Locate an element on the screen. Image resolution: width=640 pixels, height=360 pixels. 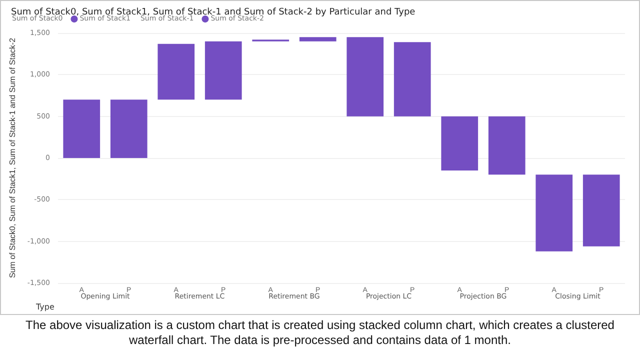
y-axis-title: Sum of Stack0, Sum of Stack1, Sum of Stack-1 and Sum of Stack-2 is located at coordinates (13, 157).